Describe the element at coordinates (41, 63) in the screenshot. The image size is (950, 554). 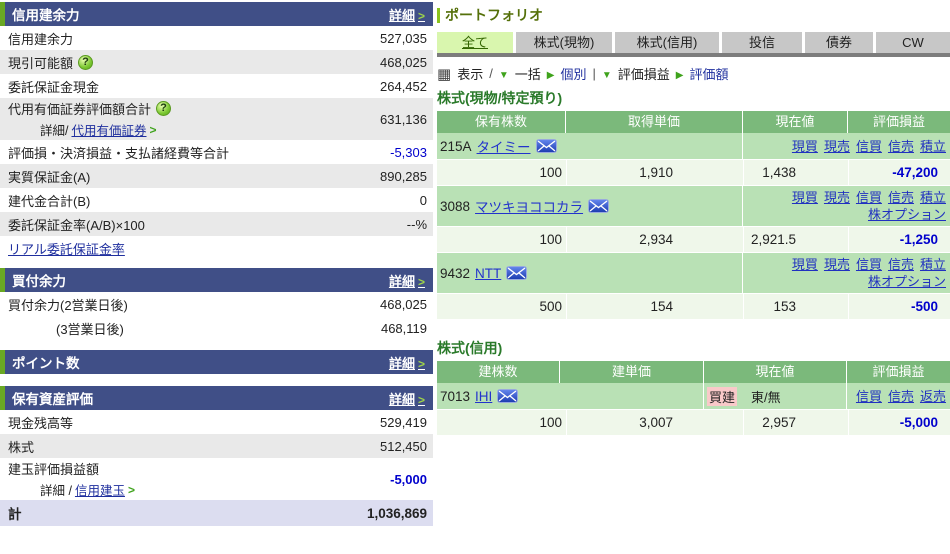
I see `row-label: 現引可能額` at that location.